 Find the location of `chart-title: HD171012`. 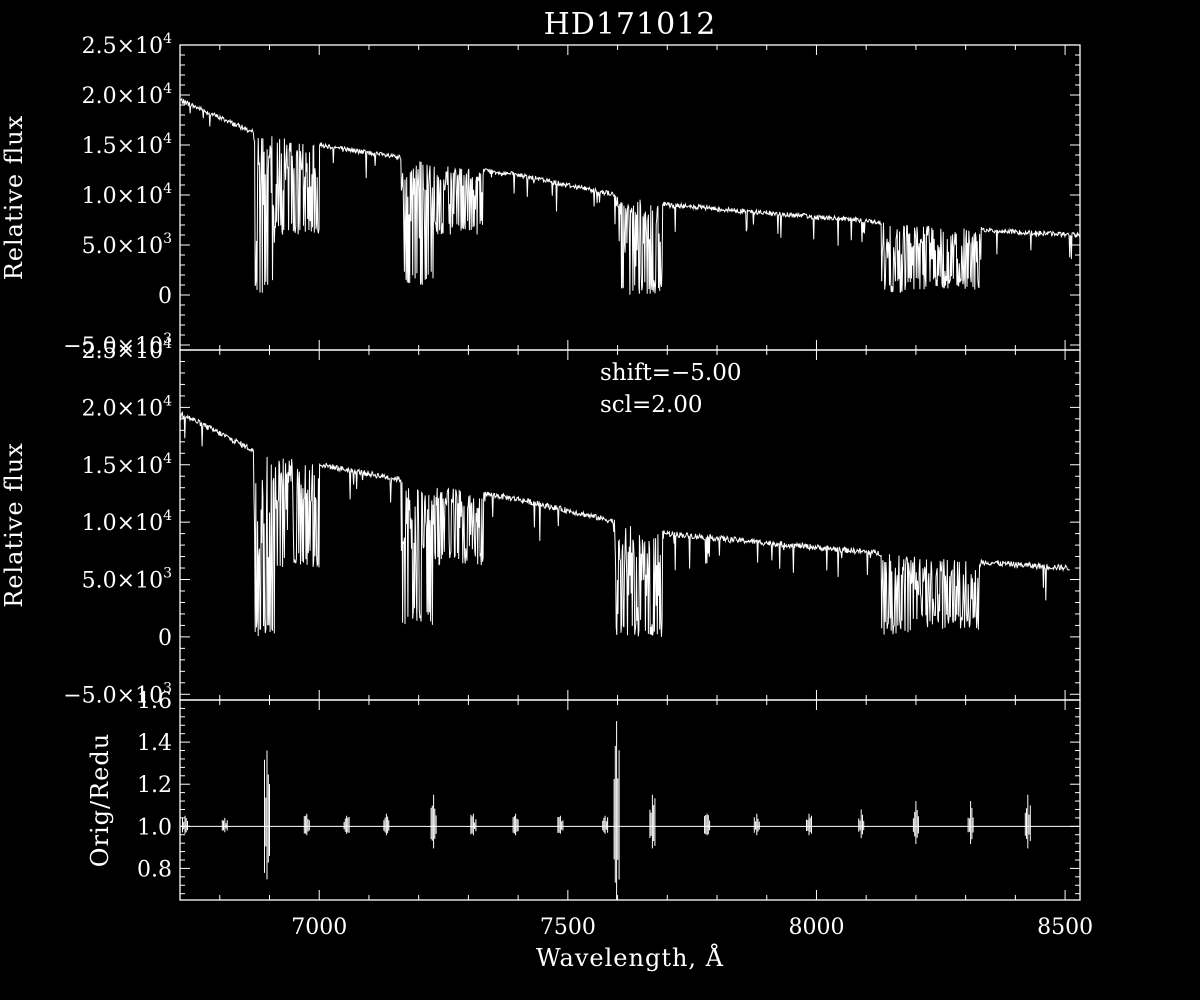

chart-title: HD171012 is located at coordinates (630, 24).